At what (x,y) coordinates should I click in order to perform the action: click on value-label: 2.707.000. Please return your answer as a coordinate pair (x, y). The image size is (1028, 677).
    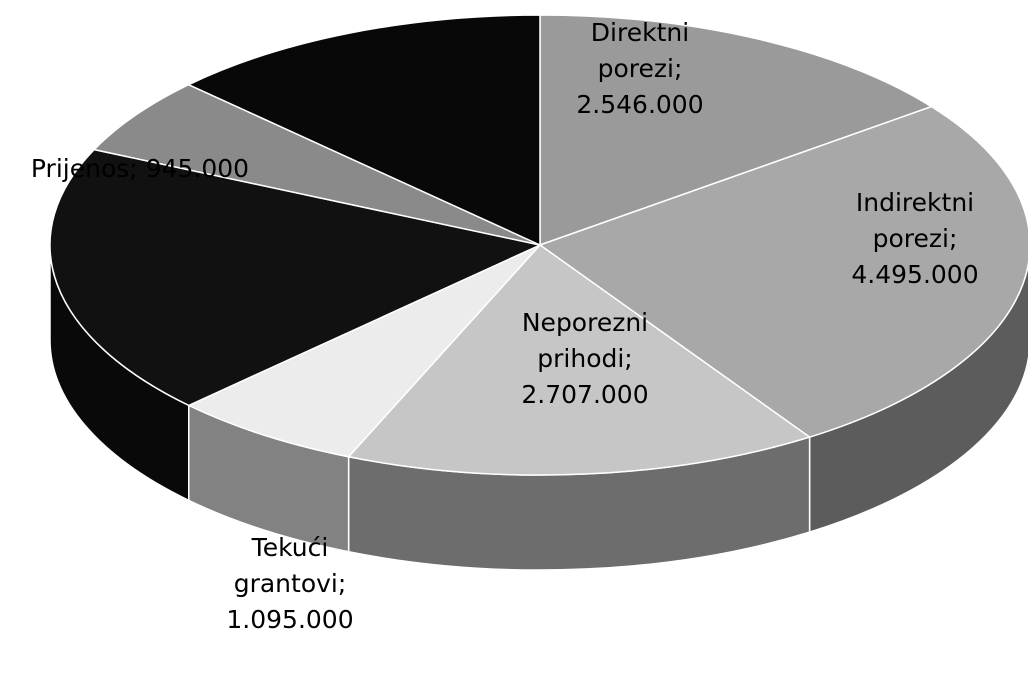
    Looking at the image, I should click on (584, 394).